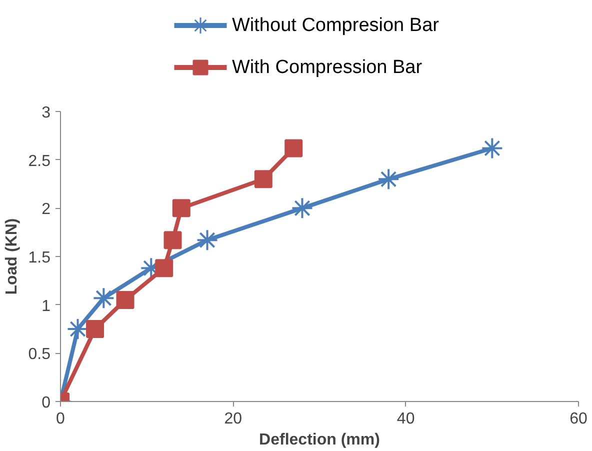 The height and width of the screenshot is (451, 592). Describe the element at coordinates (39, 355) in the screenshot. I see `y-tick-label: 0.5` at that location.